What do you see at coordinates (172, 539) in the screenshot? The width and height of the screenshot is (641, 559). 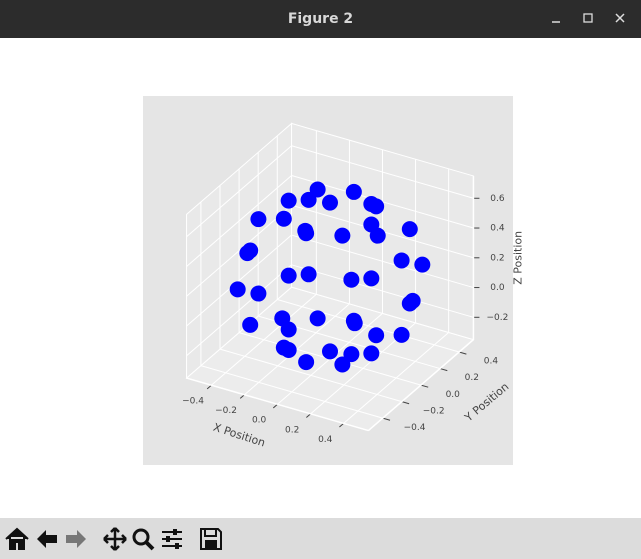 I see `configure-button` at bounding box center [172, 539].